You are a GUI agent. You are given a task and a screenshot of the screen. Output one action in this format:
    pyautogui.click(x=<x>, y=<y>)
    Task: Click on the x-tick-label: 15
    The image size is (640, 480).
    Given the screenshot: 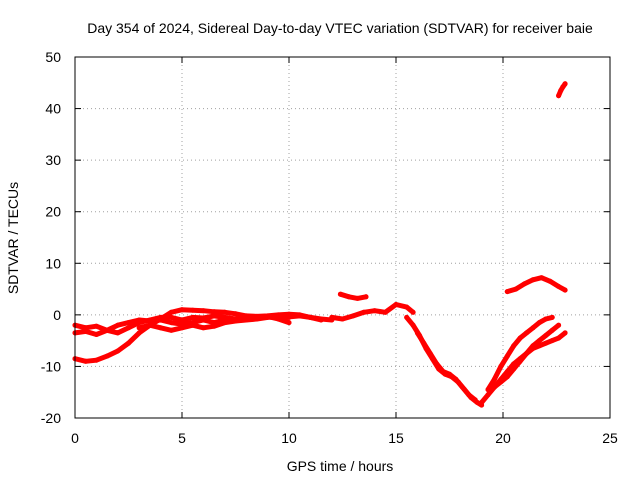 What is the action you would take?
    pyautogui.click(x=396, y=438)
    